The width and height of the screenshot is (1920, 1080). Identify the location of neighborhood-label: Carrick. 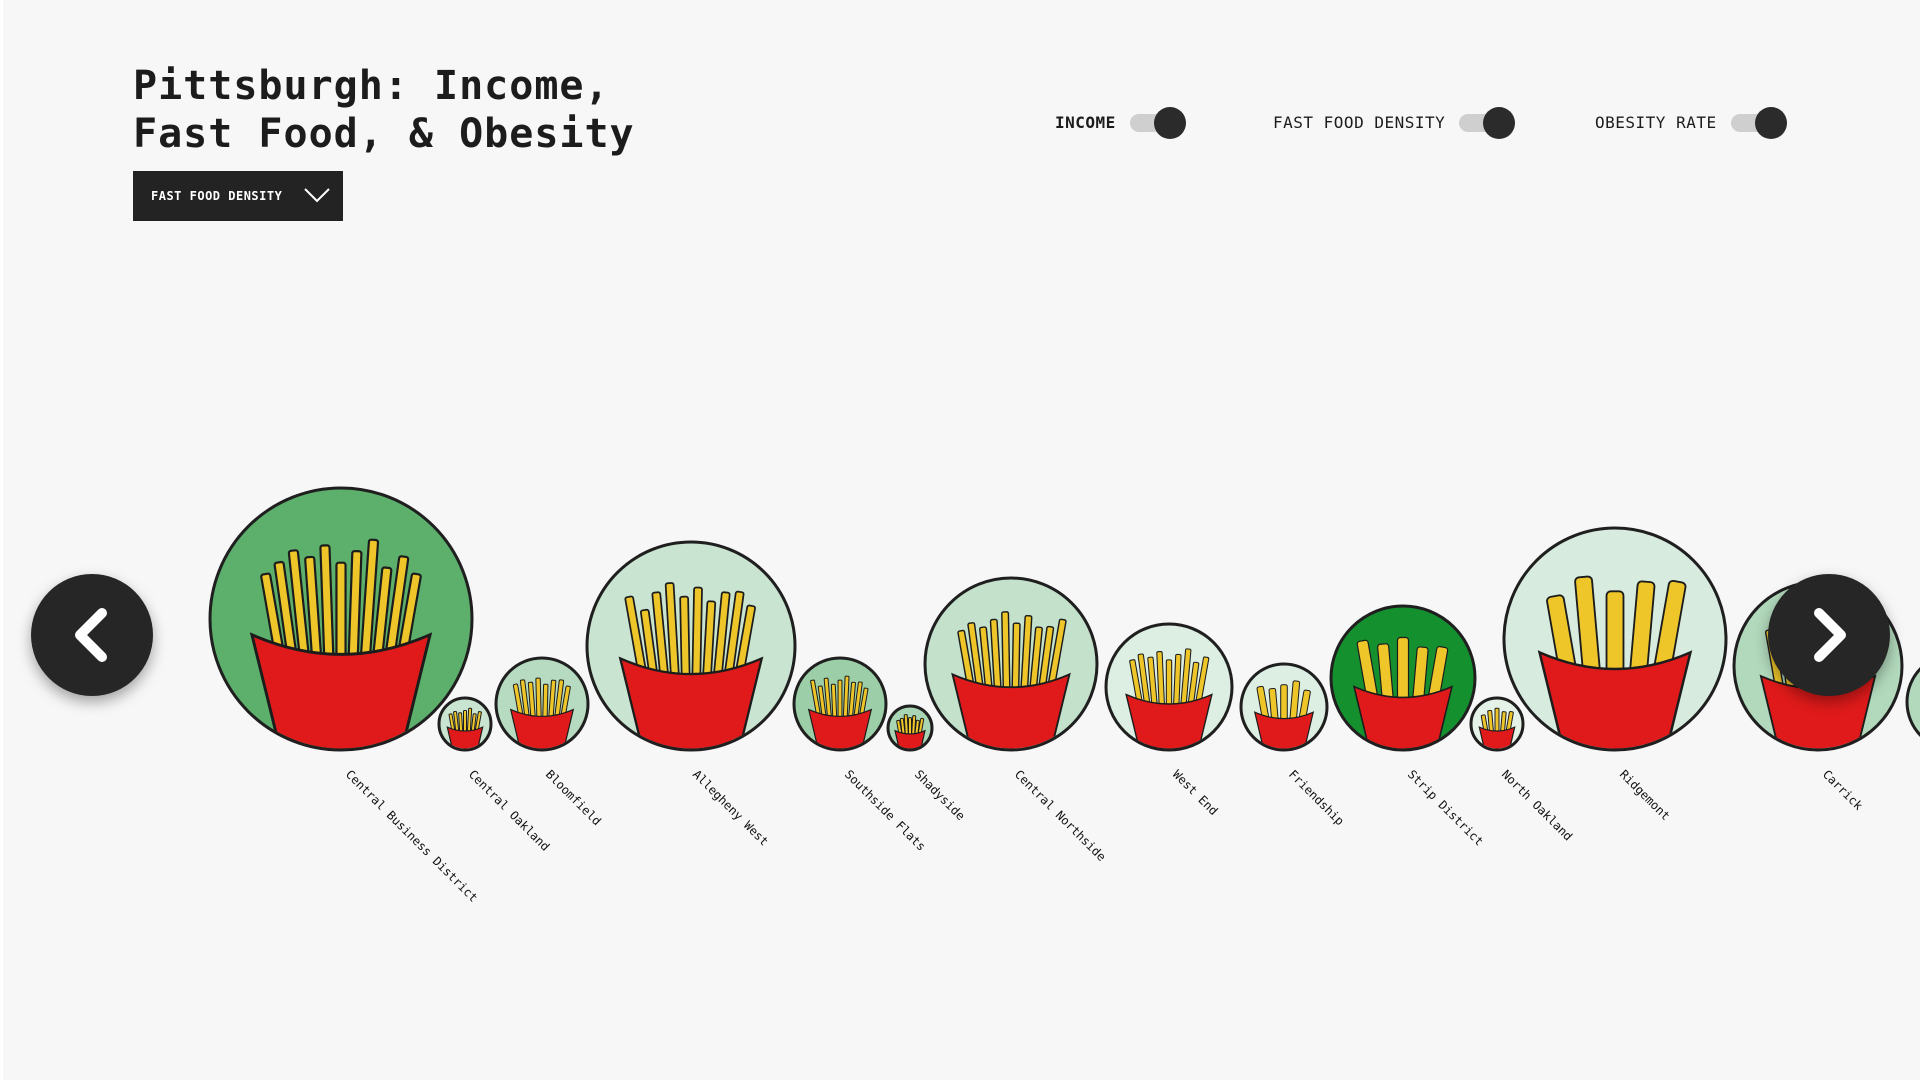
(1843, 790).